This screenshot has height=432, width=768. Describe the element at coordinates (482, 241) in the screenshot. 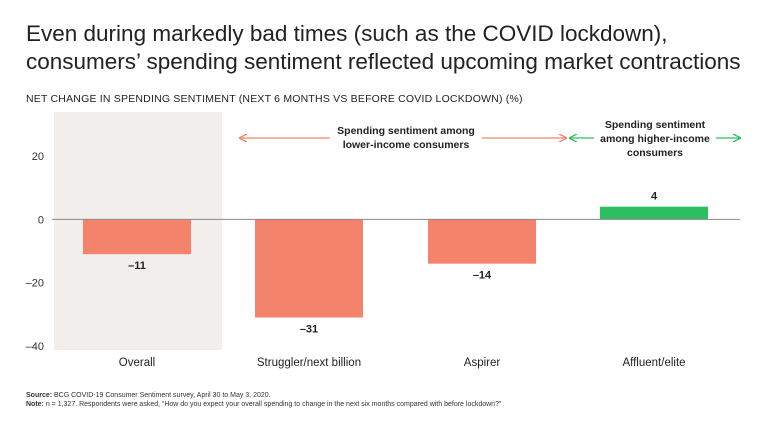

I see `bar-aspirer` at that location.